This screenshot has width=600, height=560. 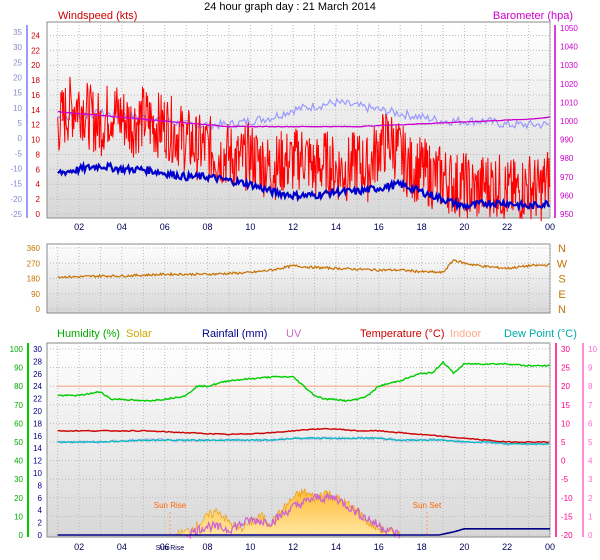 What do you see at coordinates (34, 248) in the screenshot?
I see `dir-left-tick: 360` at bounding box center [34, 248].